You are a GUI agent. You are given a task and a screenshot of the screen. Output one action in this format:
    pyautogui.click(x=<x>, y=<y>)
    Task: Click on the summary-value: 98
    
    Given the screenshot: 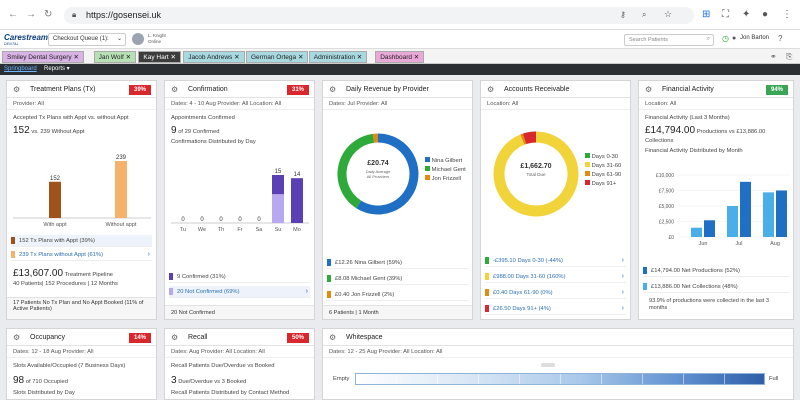 What is the action you would take?
    pyautogui.click(x=19, y=380)
    